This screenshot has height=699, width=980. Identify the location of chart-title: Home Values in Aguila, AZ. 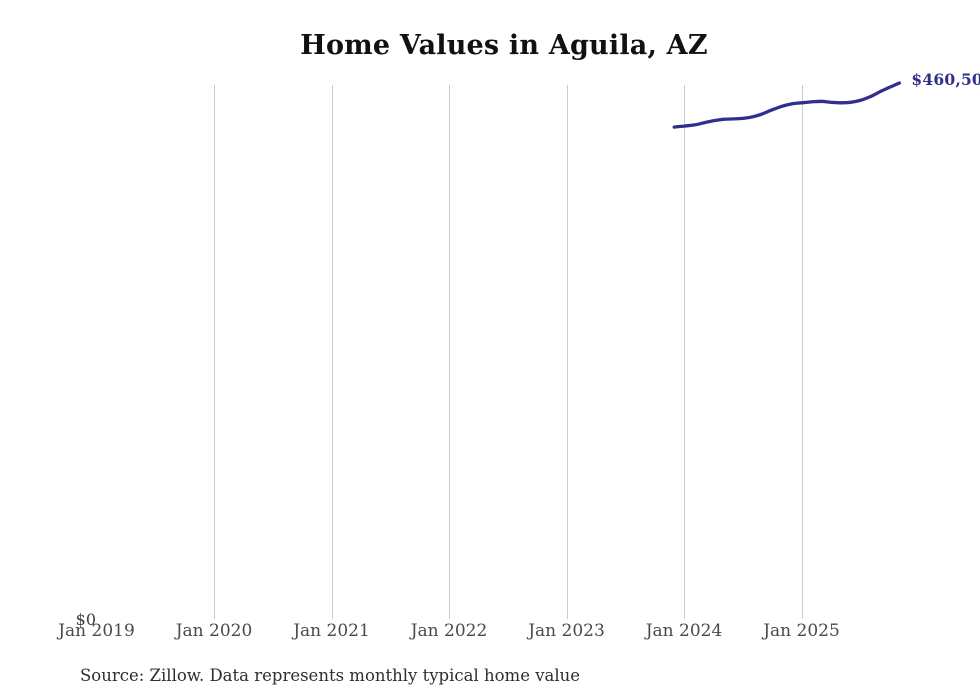
(504, 45).